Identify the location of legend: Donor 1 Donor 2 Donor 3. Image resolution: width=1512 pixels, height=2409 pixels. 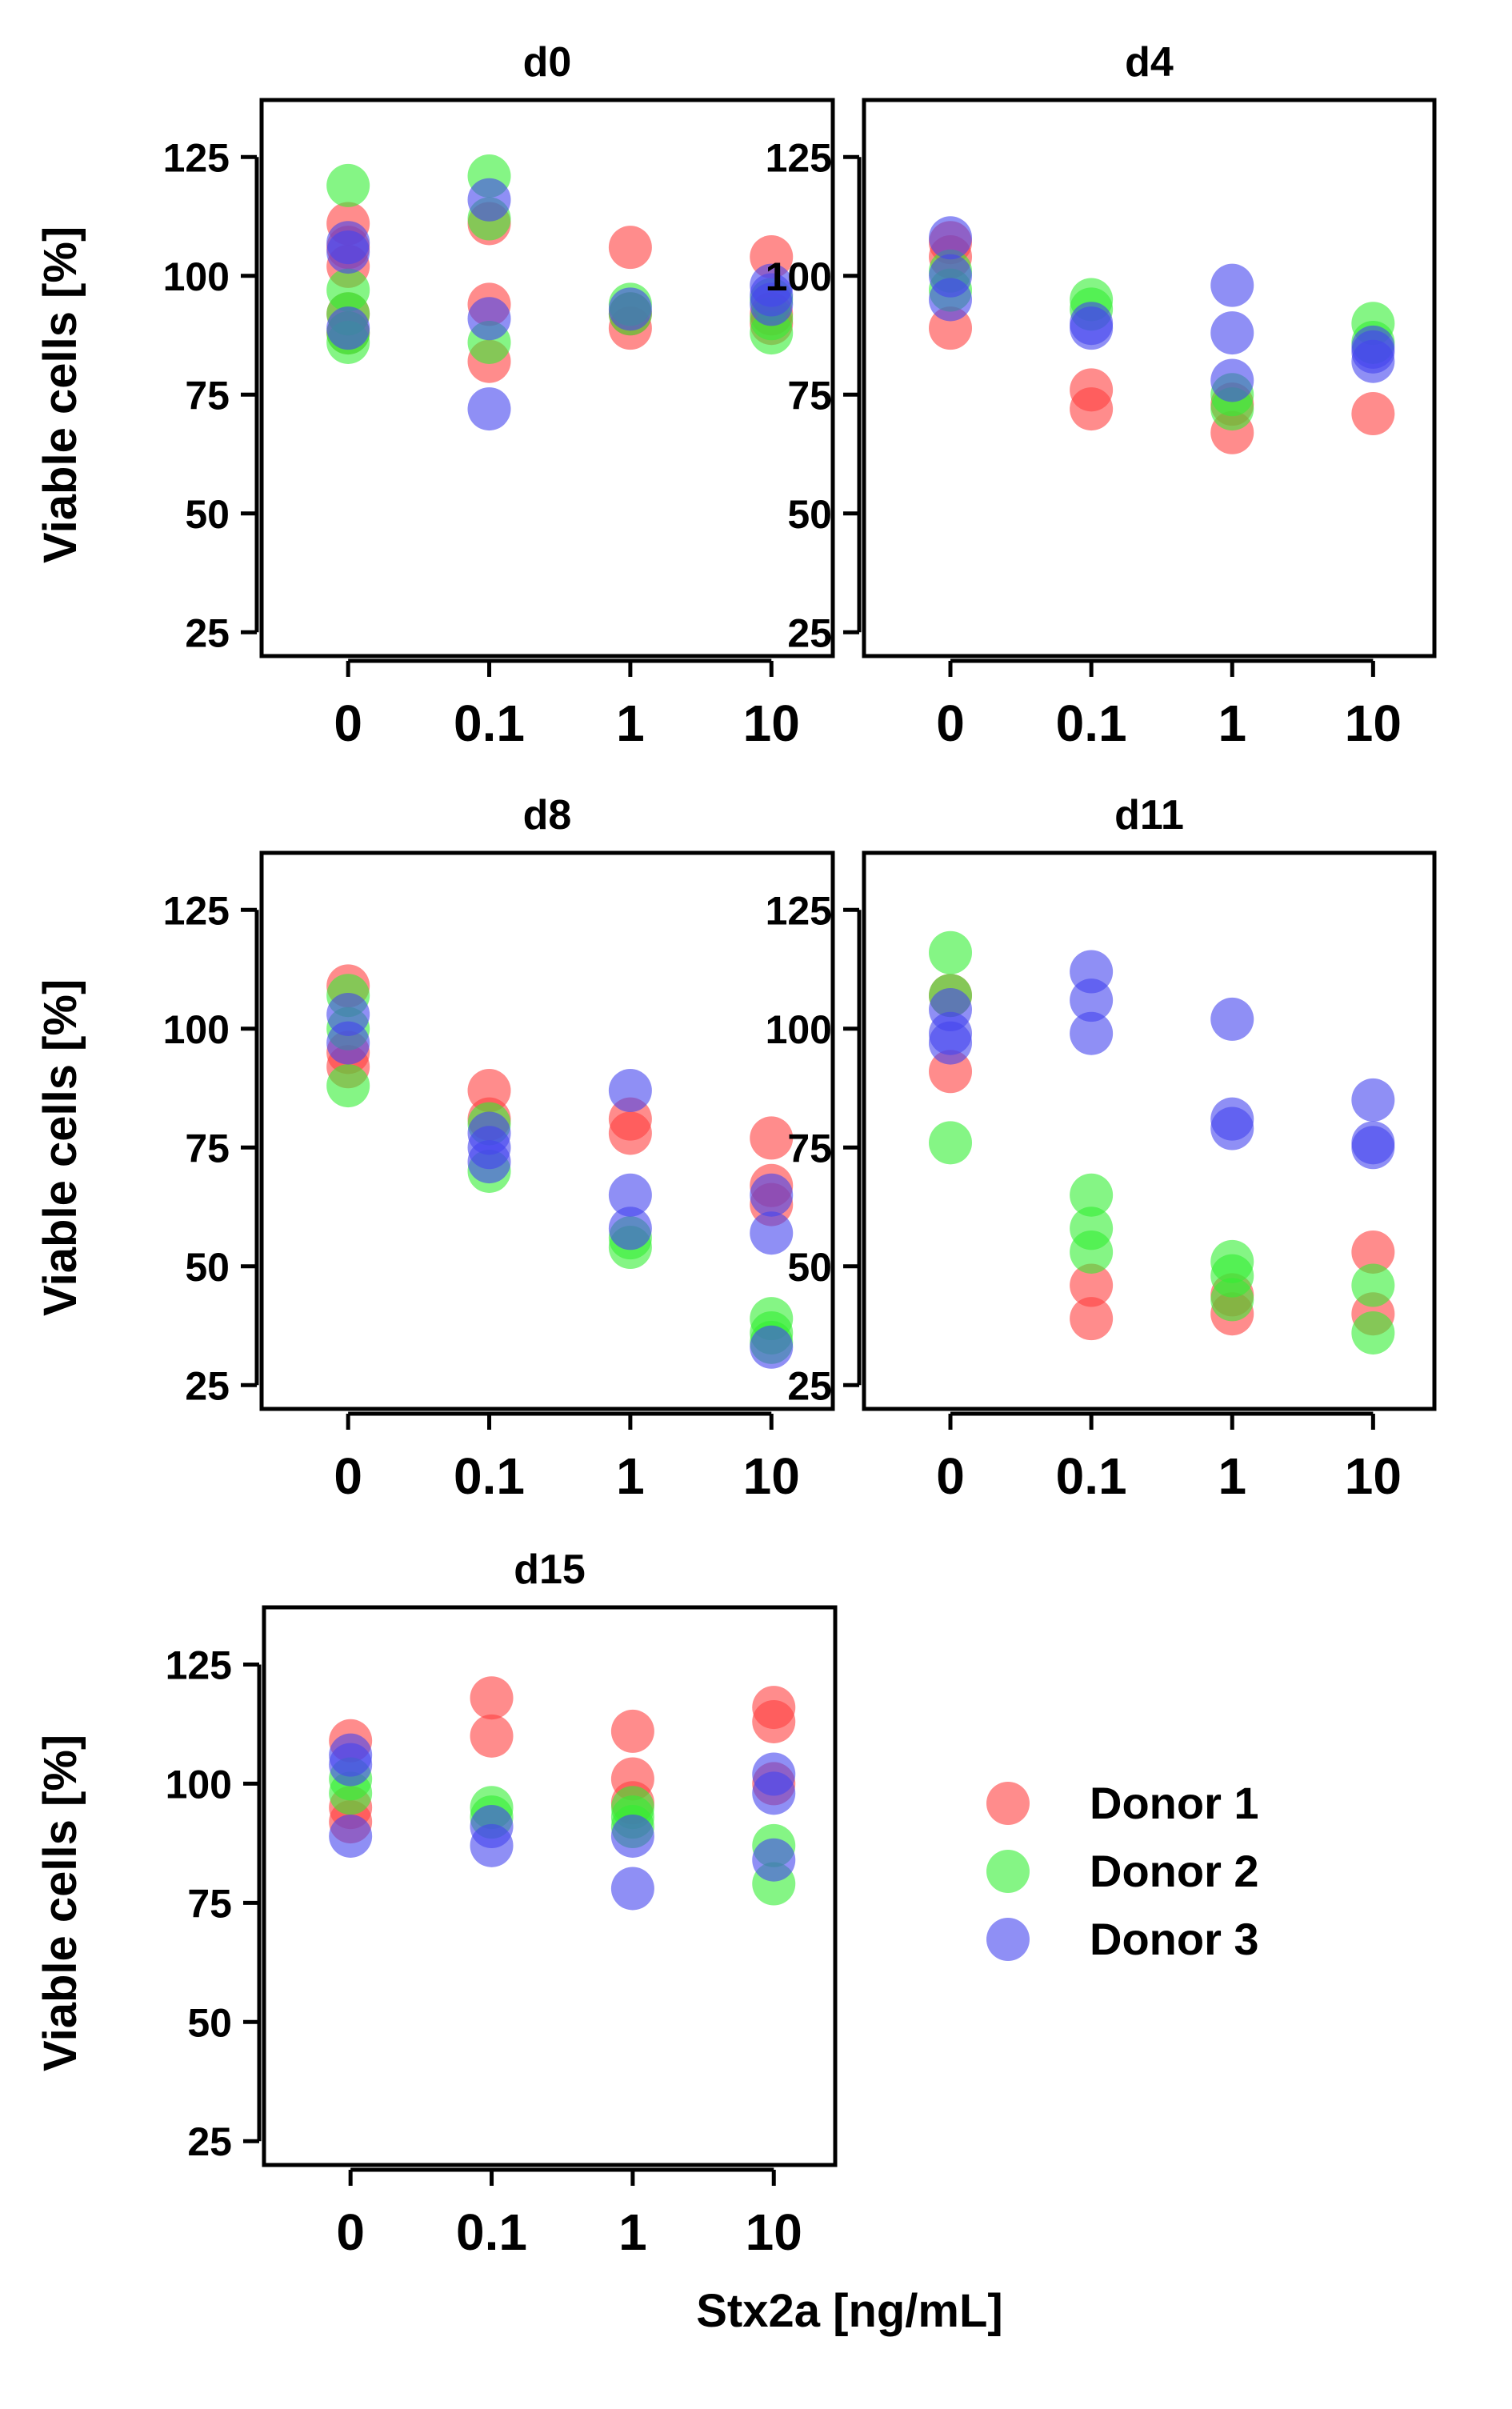
(1122, 1871).